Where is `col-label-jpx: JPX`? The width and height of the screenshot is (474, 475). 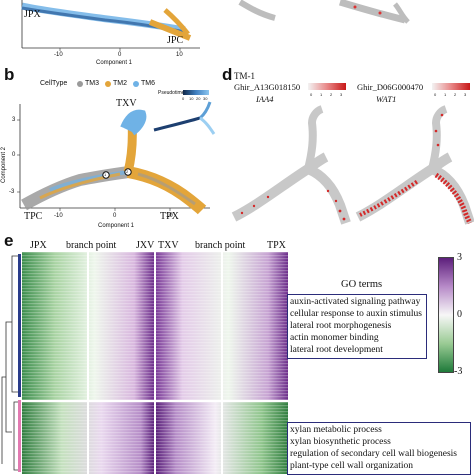 col-label-jpx: JPX is located at coordinates (38, 245).